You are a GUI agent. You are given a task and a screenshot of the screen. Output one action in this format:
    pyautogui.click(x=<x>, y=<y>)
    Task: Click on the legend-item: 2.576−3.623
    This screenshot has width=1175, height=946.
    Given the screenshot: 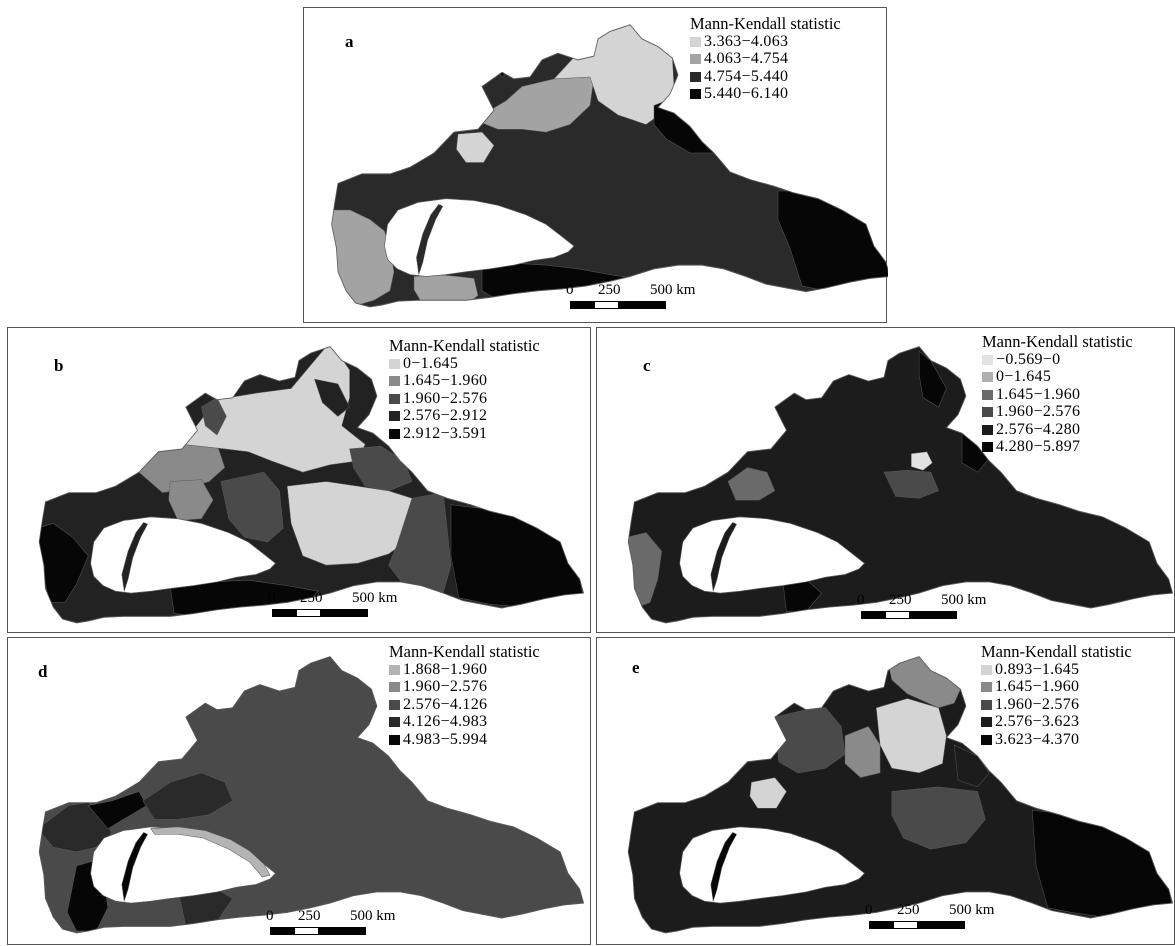 What is the action you would take?
    pyautogui.click(x=1056, y=722)
    